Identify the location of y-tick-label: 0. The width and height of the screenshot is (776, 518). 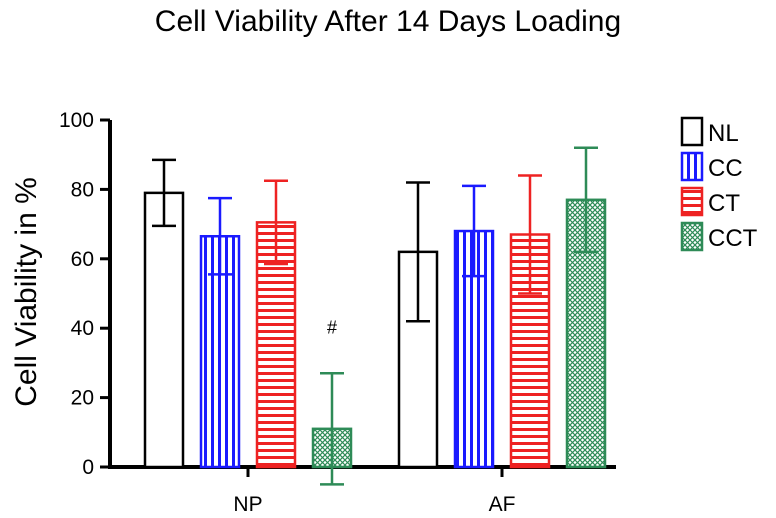
(88, 467).